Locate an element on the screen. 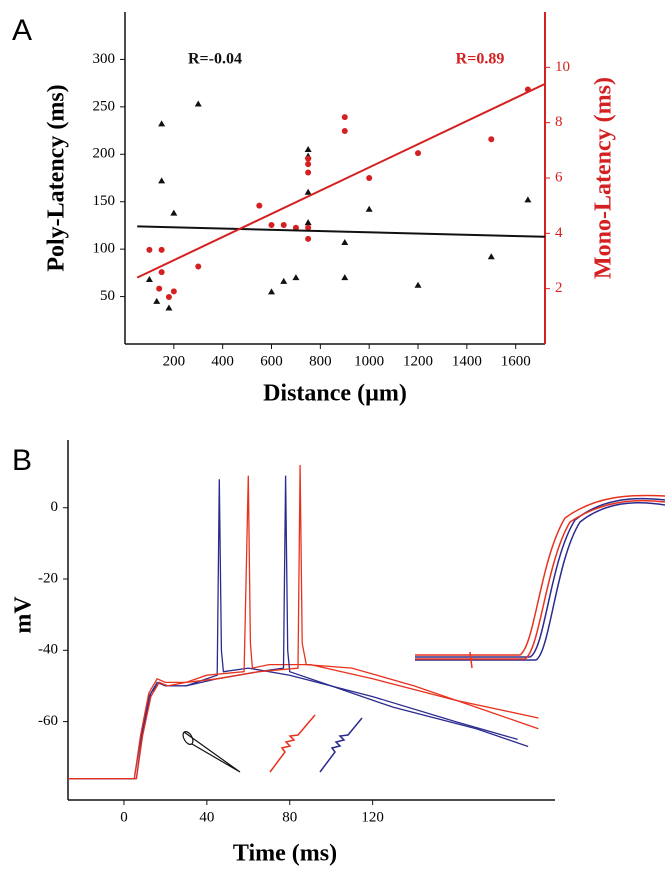  y-tick-label: 300 is located at coordinates (104, 59).